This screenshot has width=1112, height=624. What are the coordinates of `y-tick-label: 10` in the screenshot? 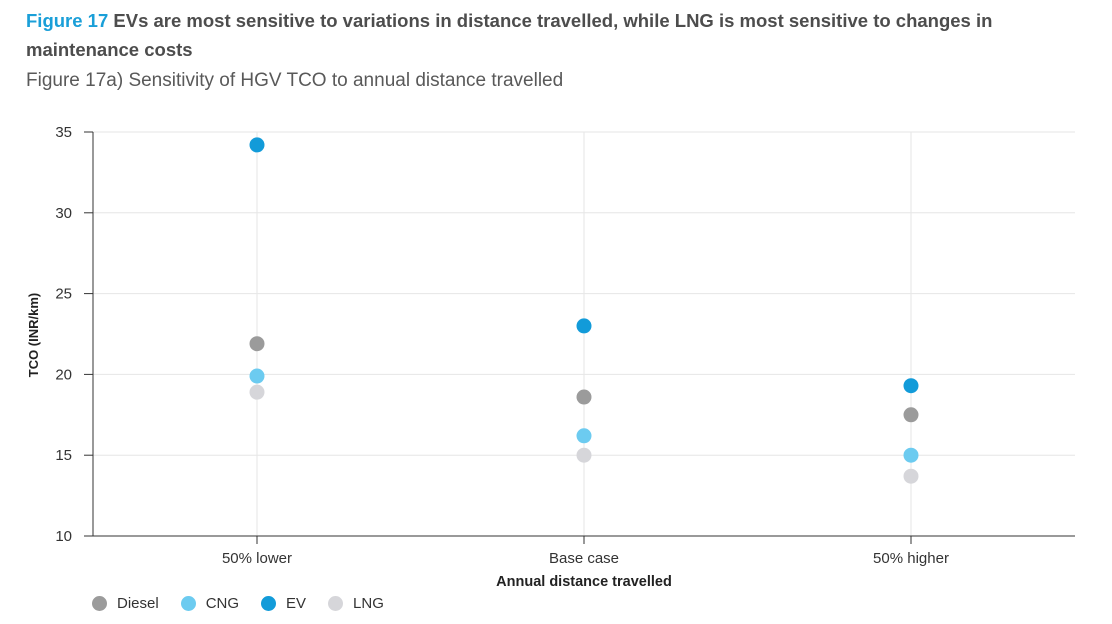 It's located at (63, 536).